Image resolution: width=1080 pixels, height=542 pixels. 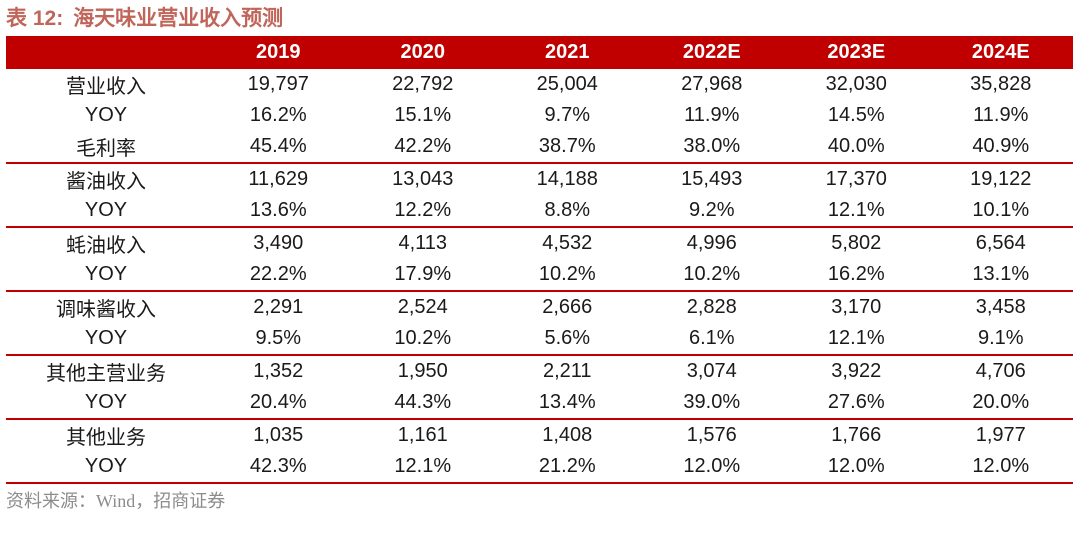 What do you see at coordinates (856, 84) in the screenshot?
I see `value-cell: 32,030` at bounding box center [856, 84].